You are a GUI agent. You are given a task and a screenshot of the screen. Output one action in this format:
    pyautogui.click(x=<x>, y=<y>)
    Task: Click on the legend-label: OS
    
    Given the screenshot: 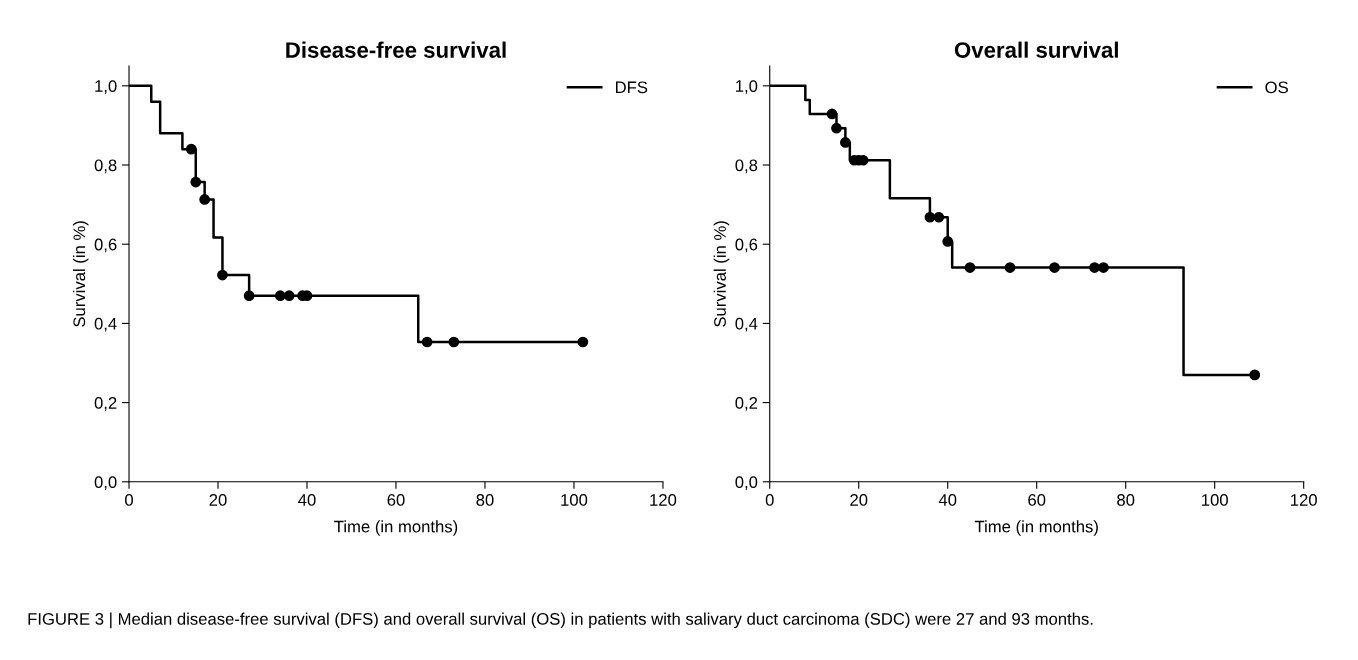 What is the action you would take?
    pyautogui.click(x=1276, y=87)
    